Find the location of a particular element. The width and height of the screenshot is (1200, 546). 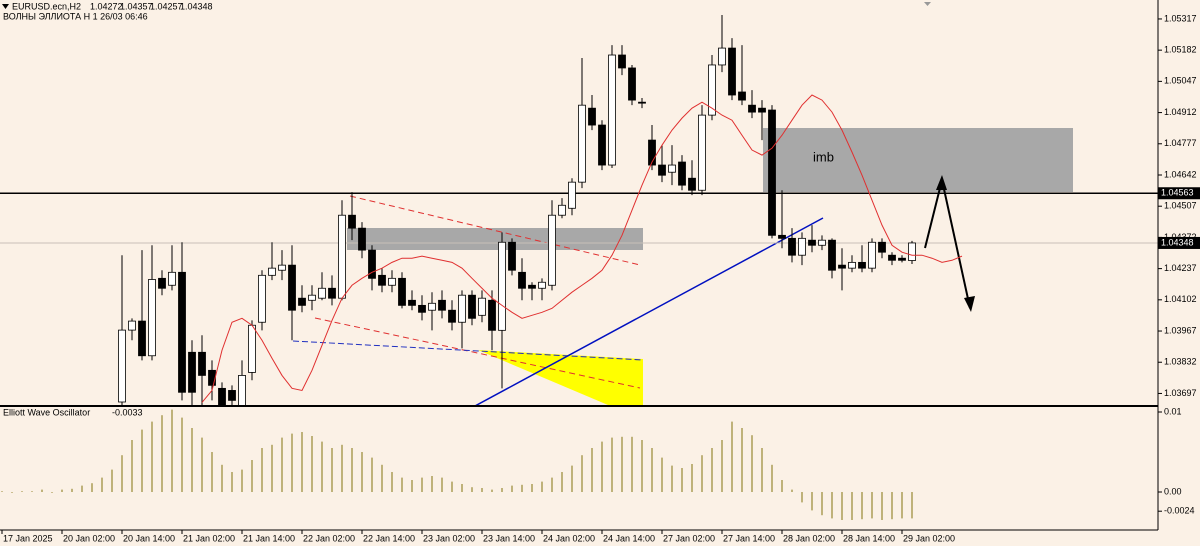

y-tick-label: 0.01 is located at coordinates (1173, 411).